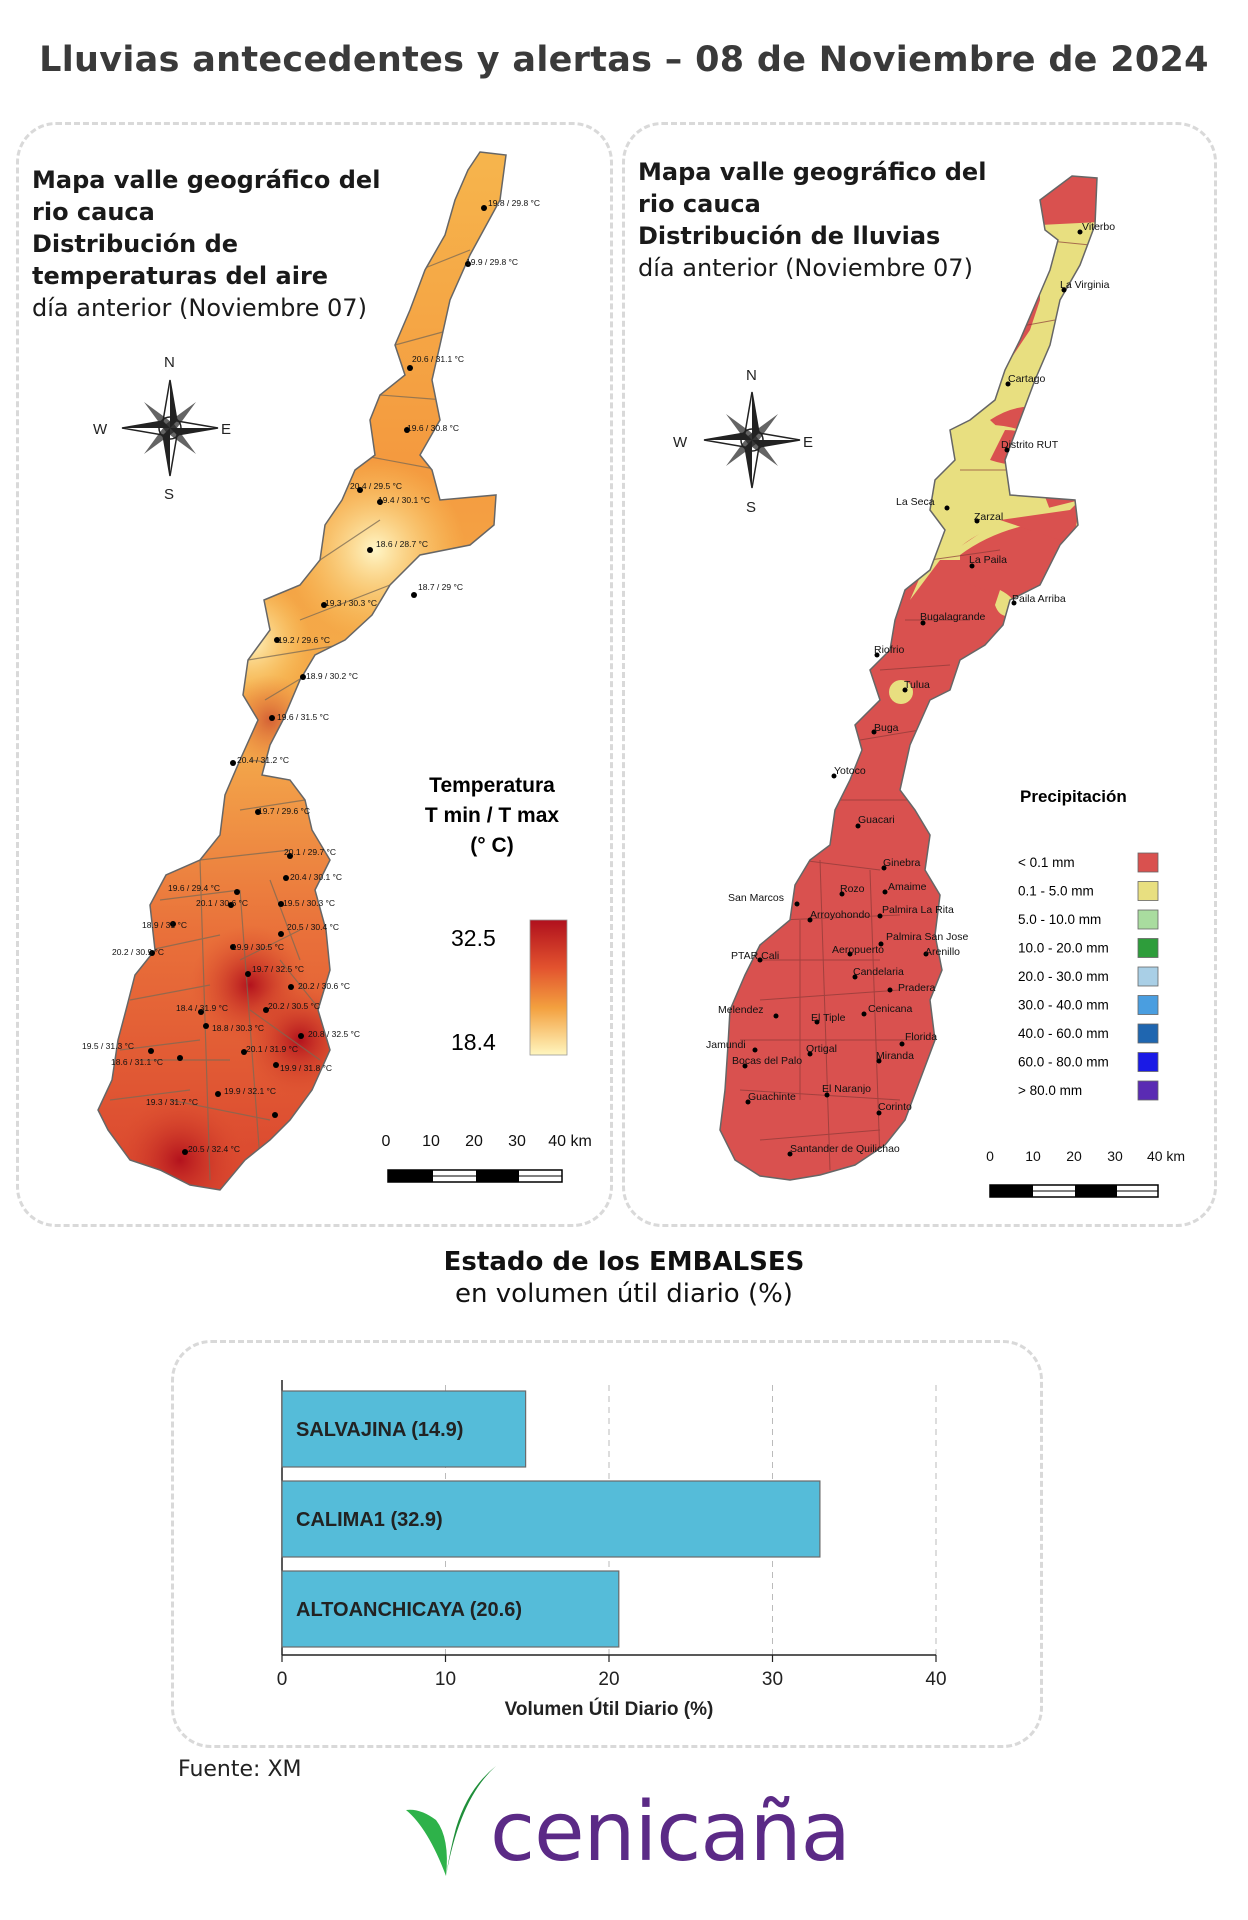  What do you see at coordinates (303, 717) in the screenshot?
I see `station-label: 19.6 / 31.5 °C` at bounding box center [303, 717].